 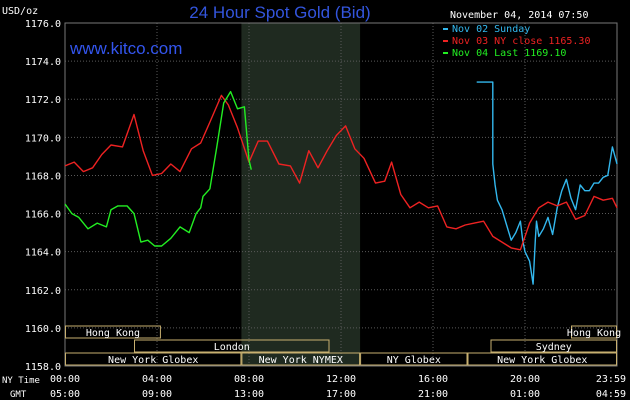 I want to click on session-label-5: New York NYMEX, so click(x=301, y=360).